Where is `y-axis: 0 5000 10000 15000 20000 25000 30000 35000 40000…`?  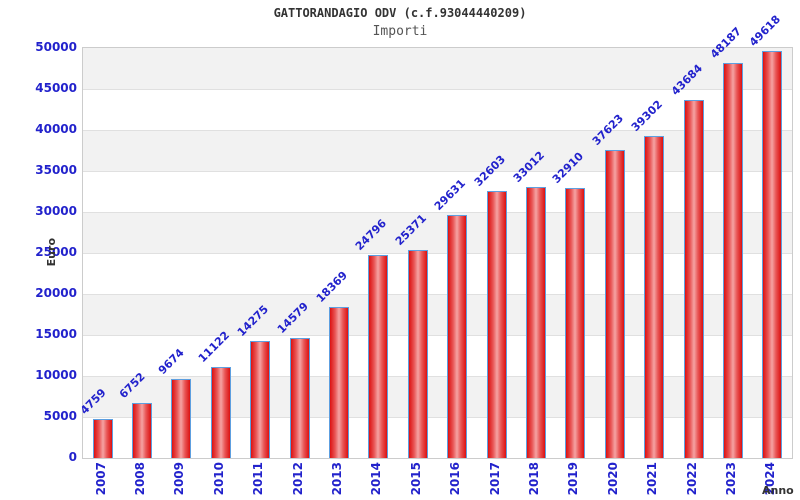 y-axis: 0 5000 10000 15000 20000 25000 30000 35000 40000… is located at coordinates (38, 252).